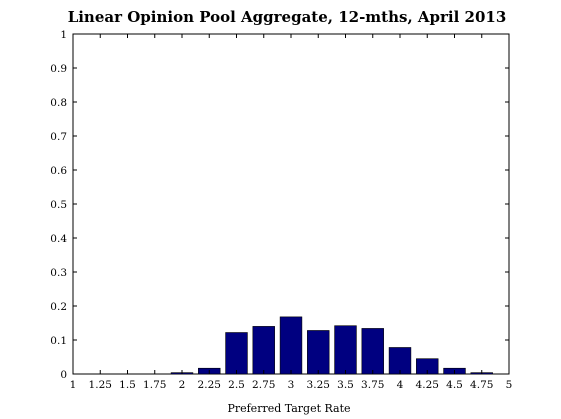 The width and height of the screenshot is (561, 419). Describe the element at coordinates (58, 69) in the screenshot. I see `y-tick-label: 0.9` at that location.